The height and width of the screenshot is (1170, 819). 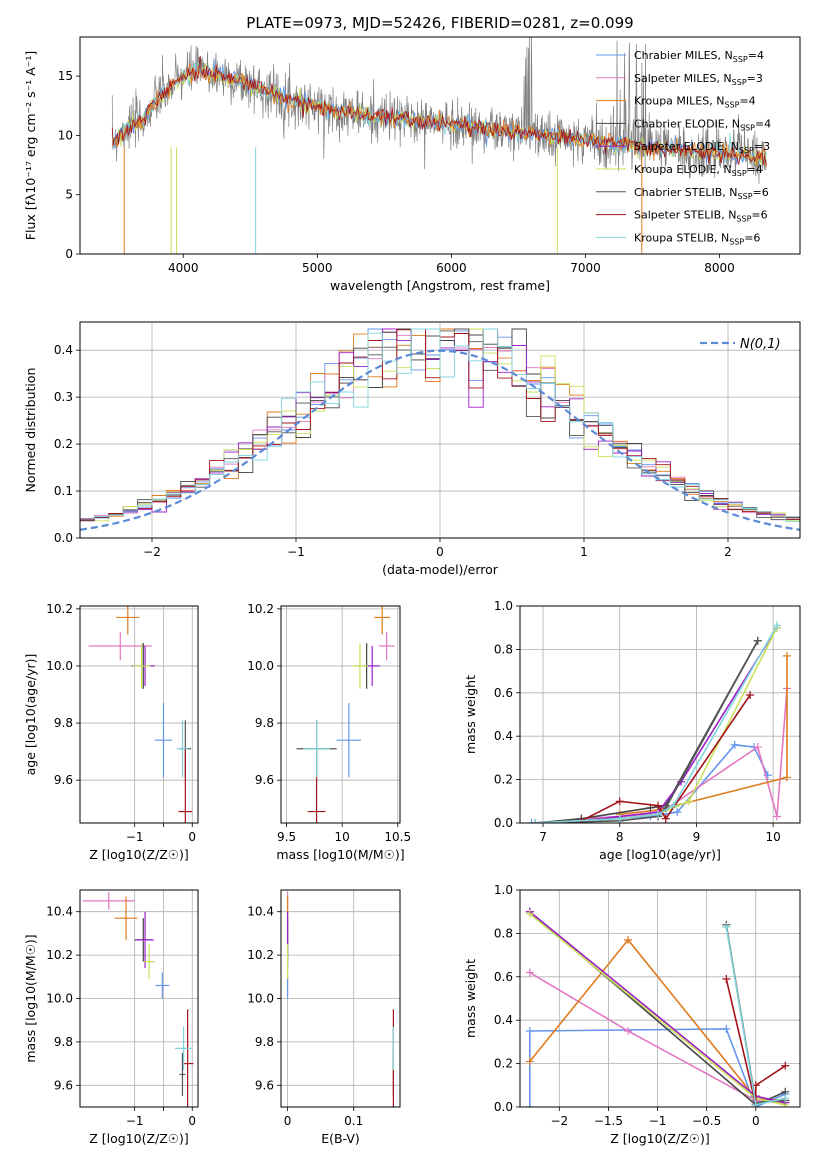 What do you see at coordinates (683, 78) in the screenshot?
I see `legend-name: Salpeter MILES, N` at bounding box center [683, 78].